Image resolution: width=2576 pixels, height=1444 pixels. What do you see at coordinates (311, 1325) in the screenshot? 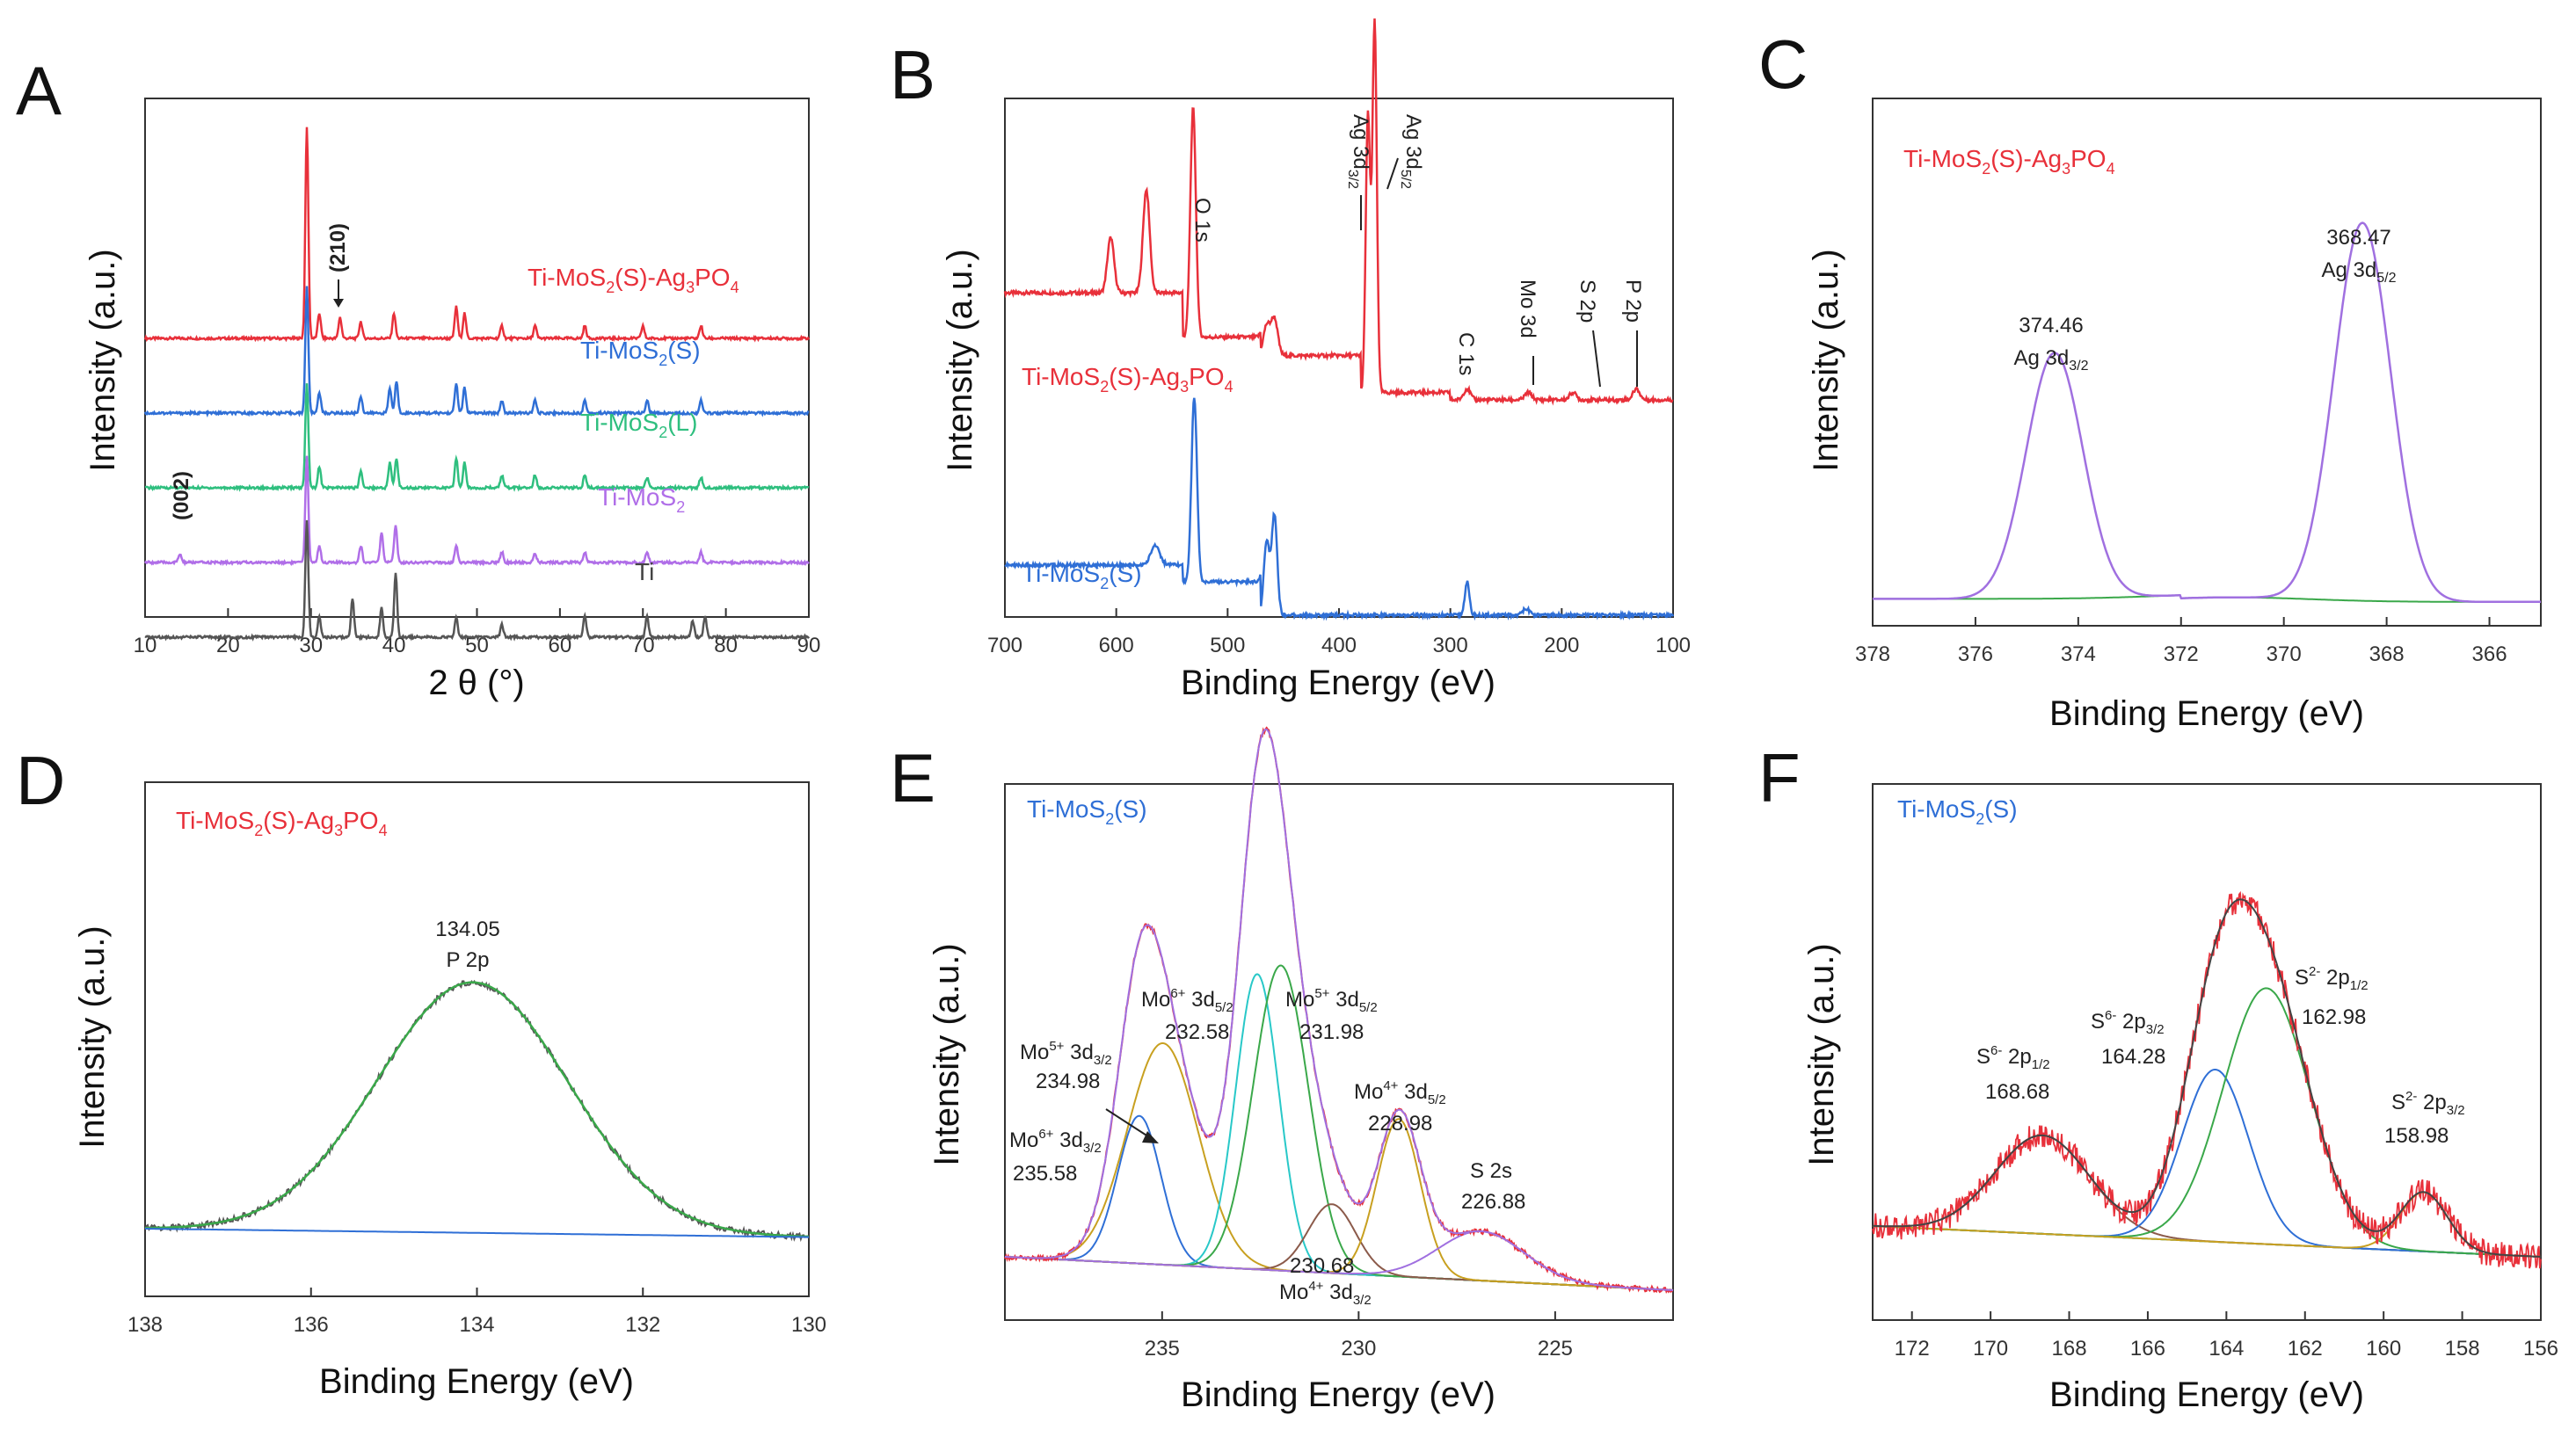
I see `d-tick-label: 136` at bounding box center [311, 1325].